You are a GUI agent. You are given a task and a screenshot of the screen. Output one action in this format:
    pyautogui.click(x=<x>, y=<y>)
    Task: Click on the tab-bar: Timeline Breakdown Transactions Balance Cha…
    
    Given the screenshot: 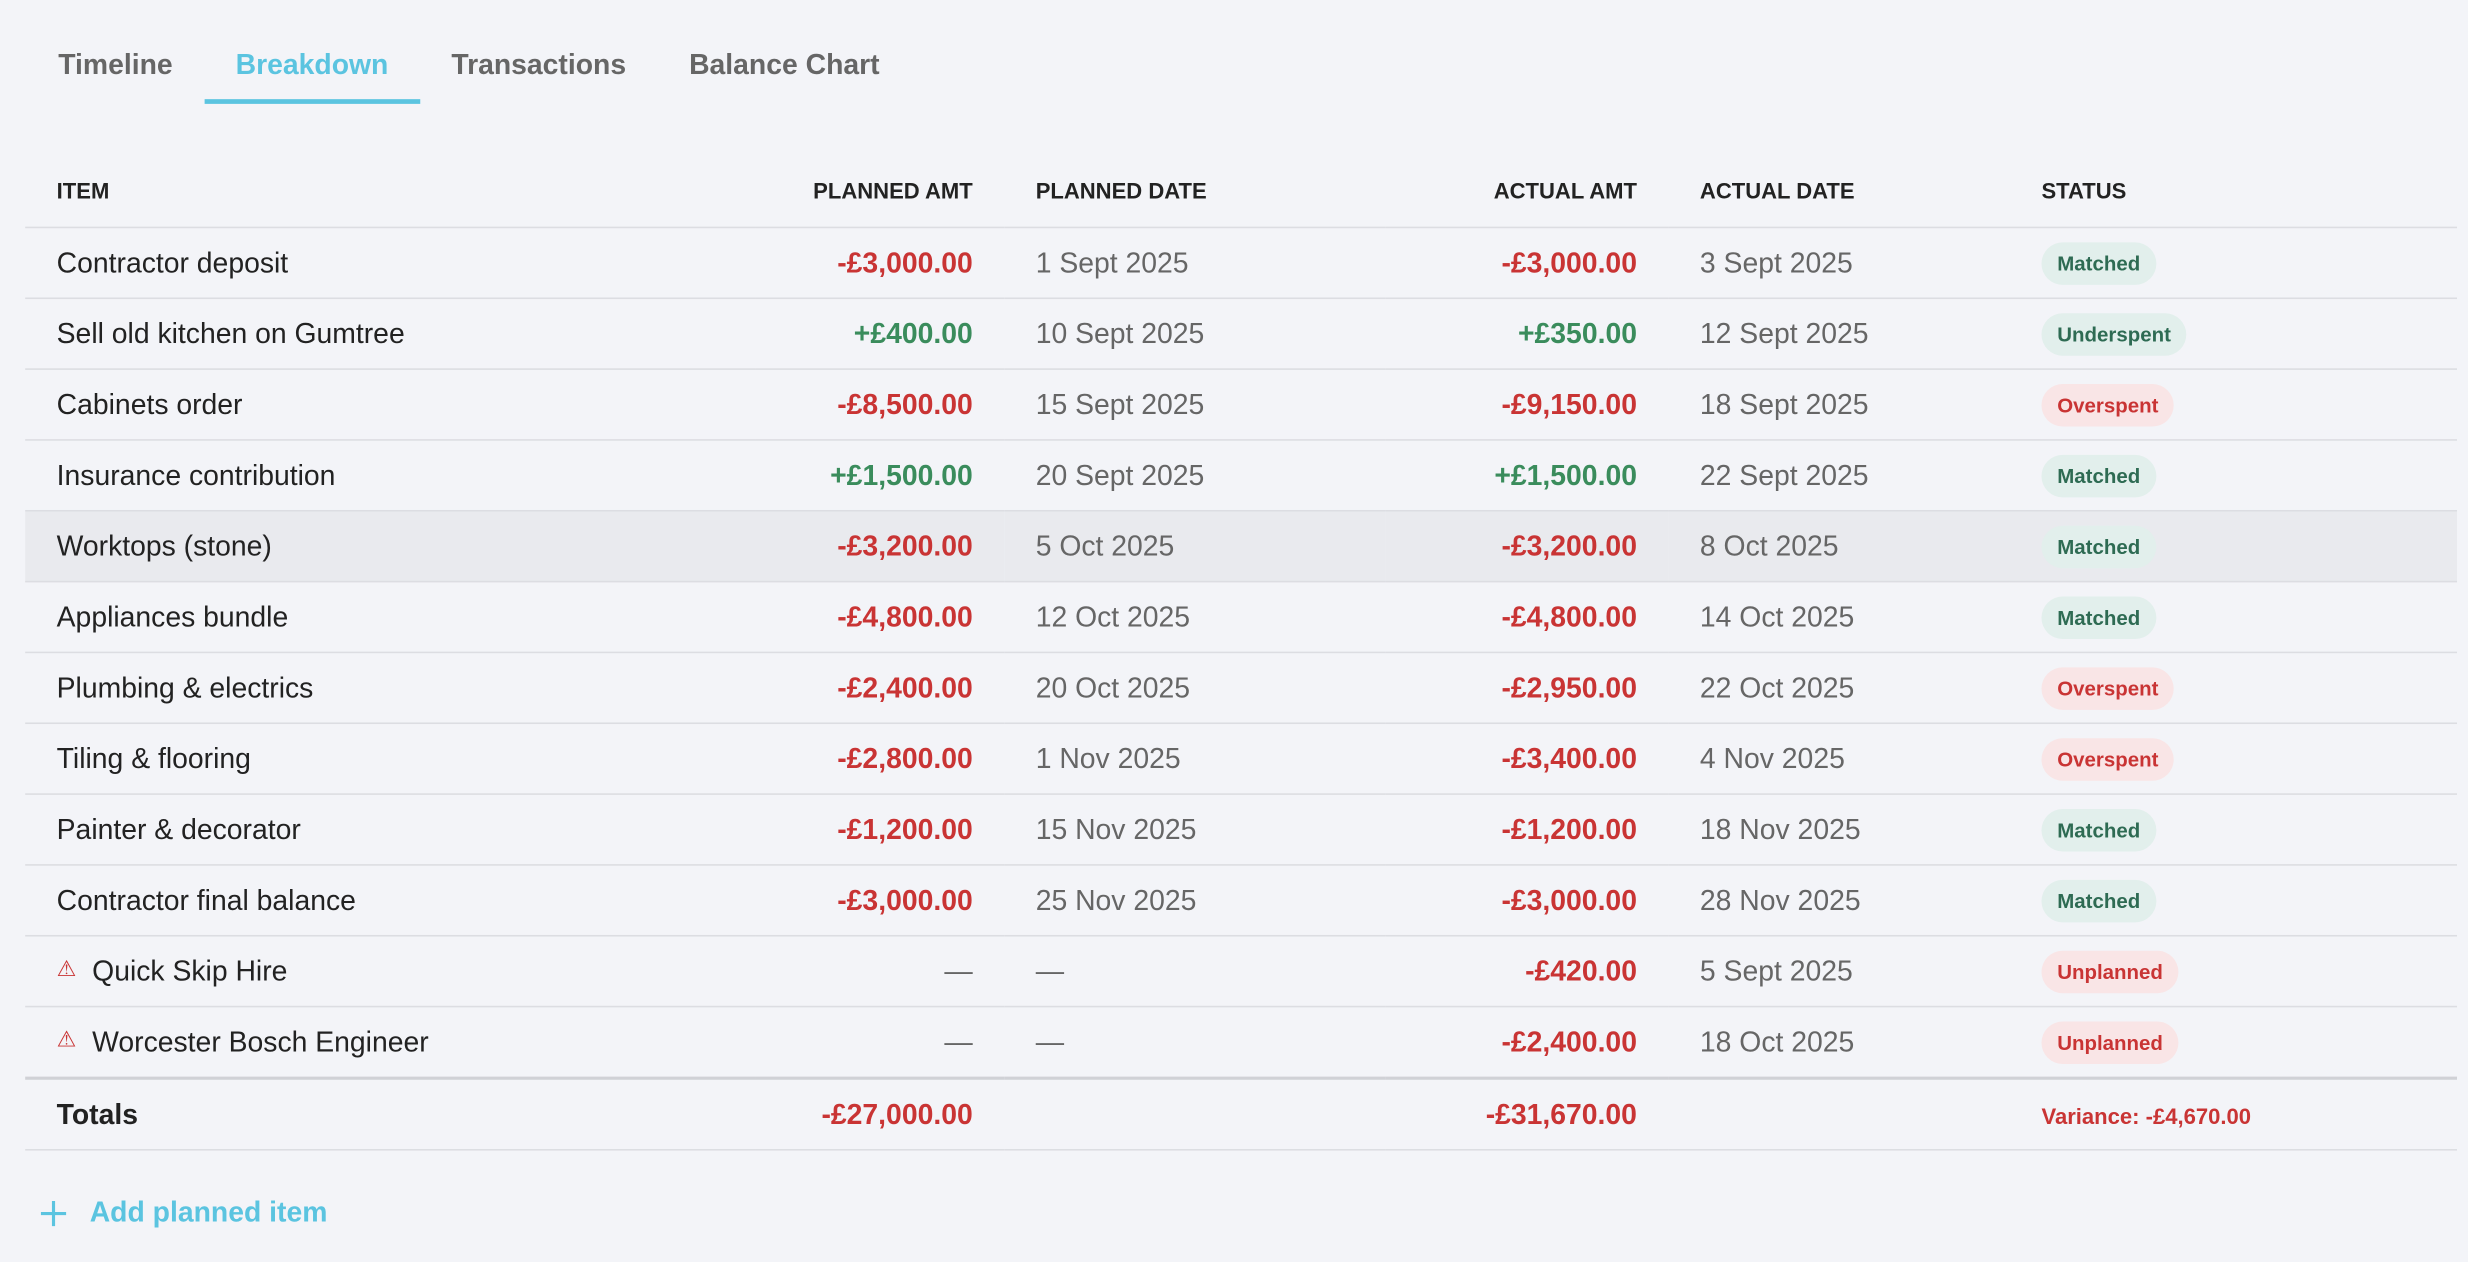 What is the action you would take?
    pyautogui.click(x=469, y=67)
    